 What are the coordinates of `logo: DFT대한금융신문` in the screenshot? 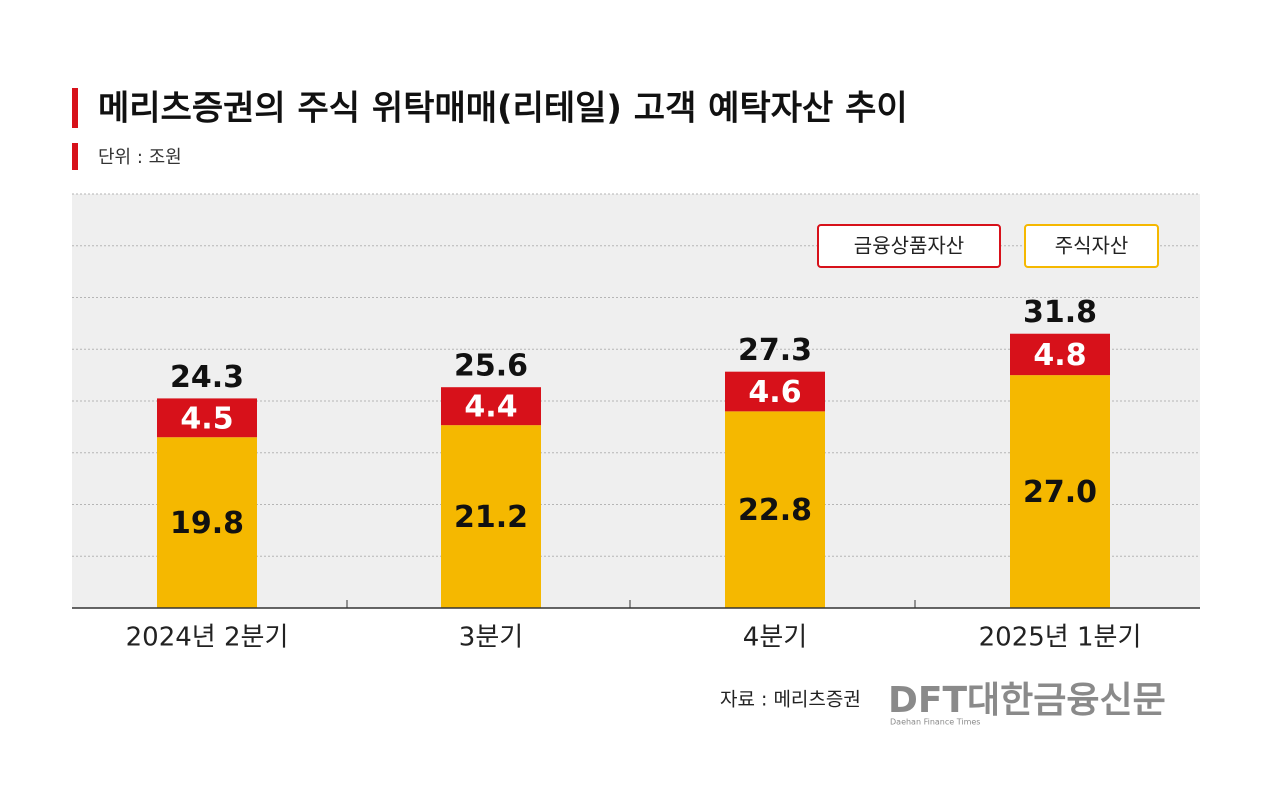 It's located at (1027, 700).